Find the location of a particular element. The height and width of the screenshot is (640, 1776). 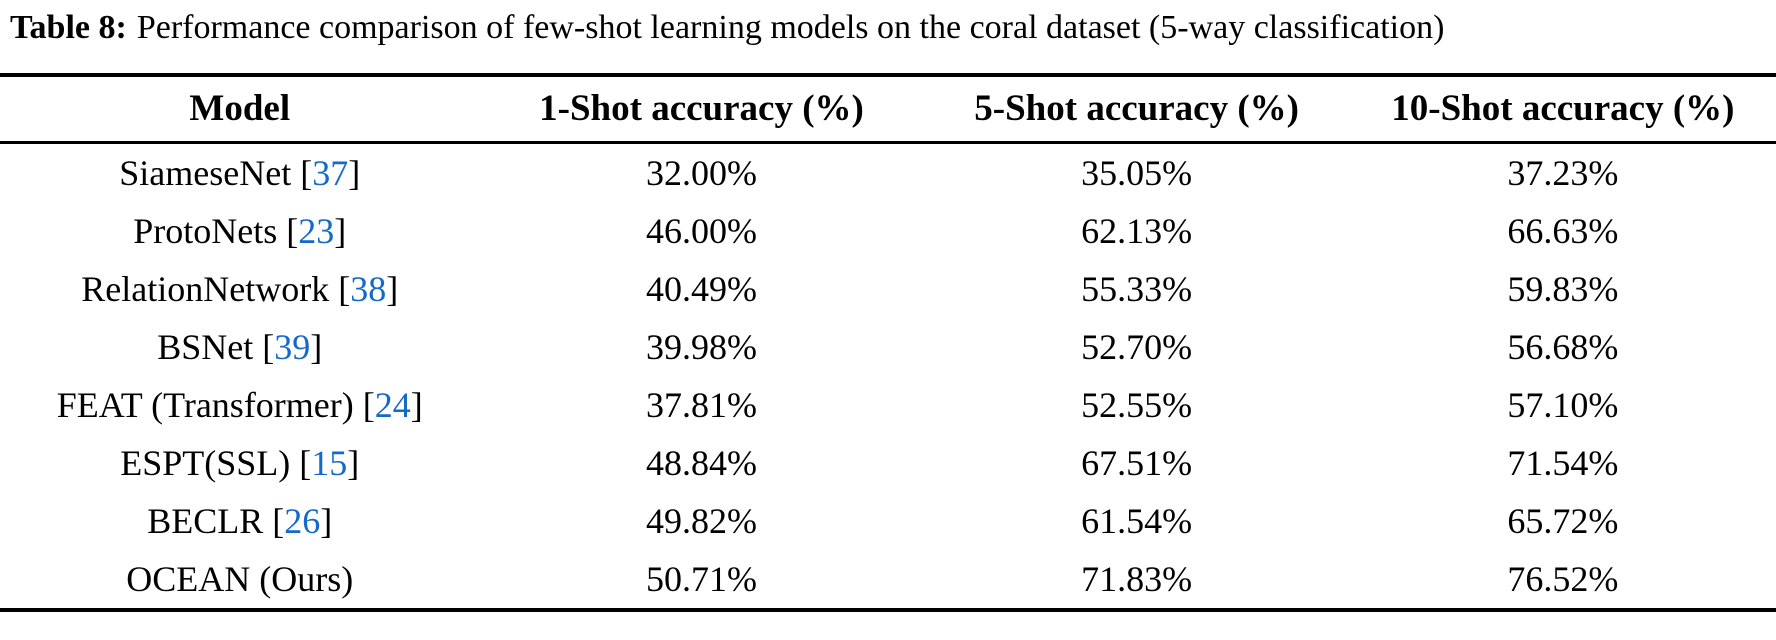

accuracy-1shot-cell: 37.81% is located at coordinates (702, 404).